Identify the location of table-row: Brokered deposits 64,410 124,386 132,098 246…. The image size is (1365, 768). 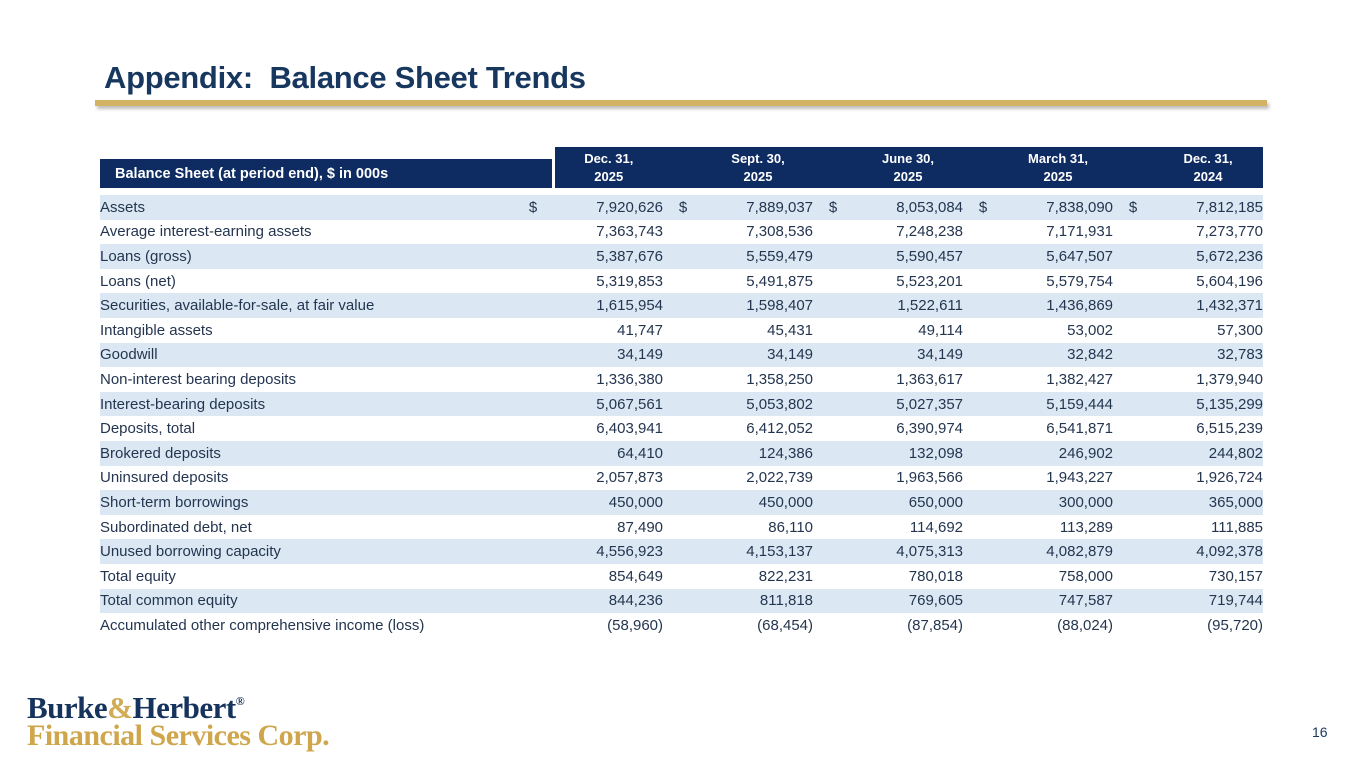
(682, 453).